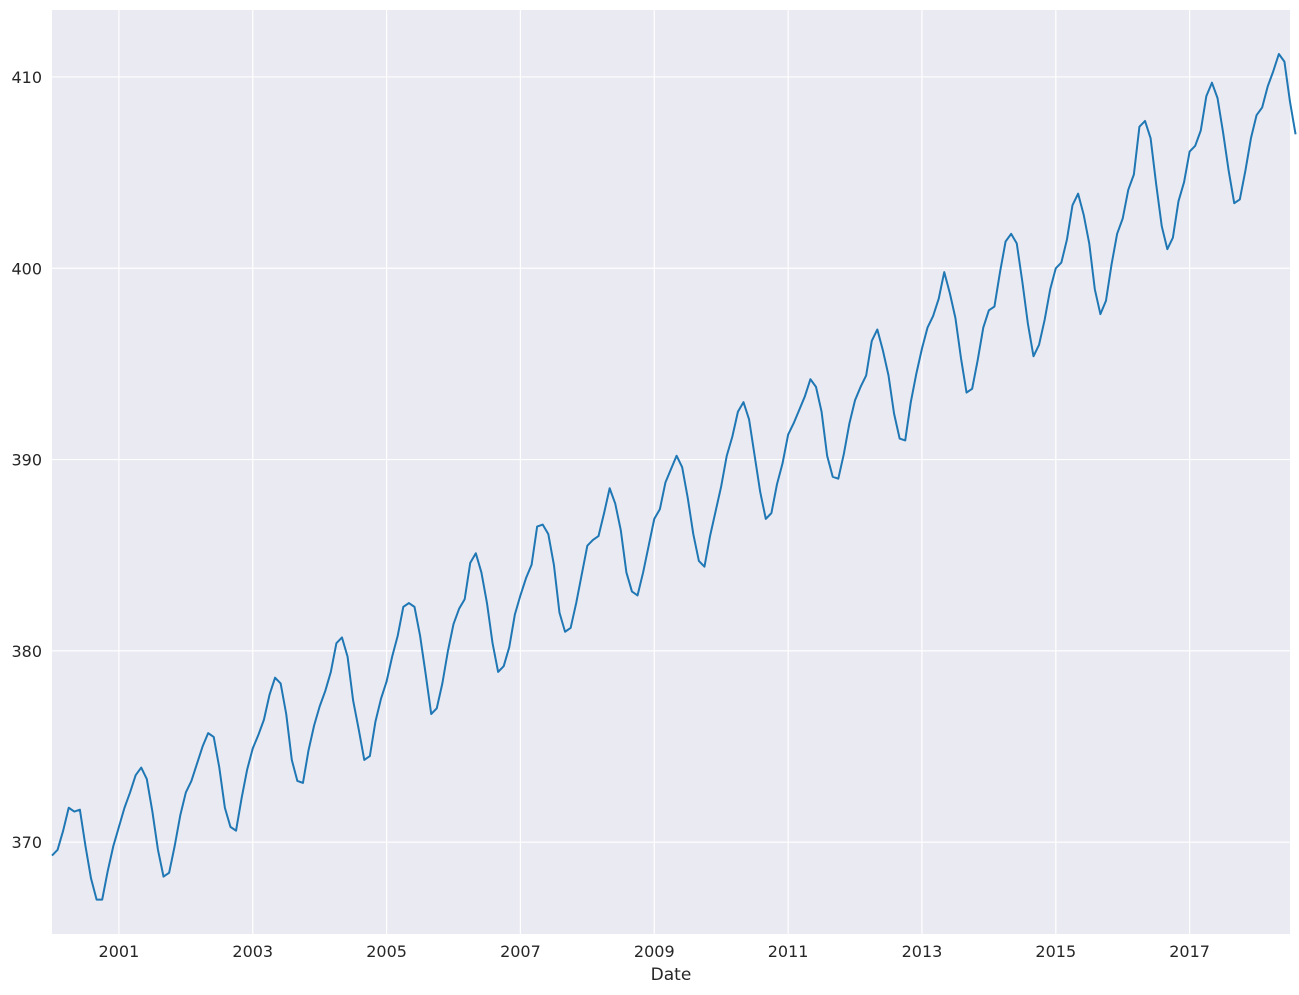 The width and height of the screenshot is (1299, 995). I want to click on y-tick-label: 380, so click(26, 651).